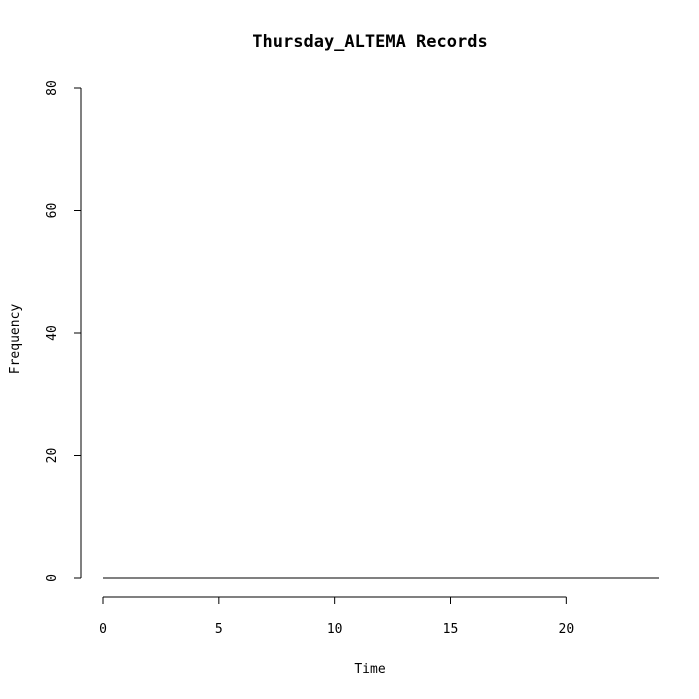 The height and width of the screenshot is (699, 699). What do you see at coordinates (52, 578) in the screenshot?
I see `y-tick-label: 0` at bounding box center [52, 578].